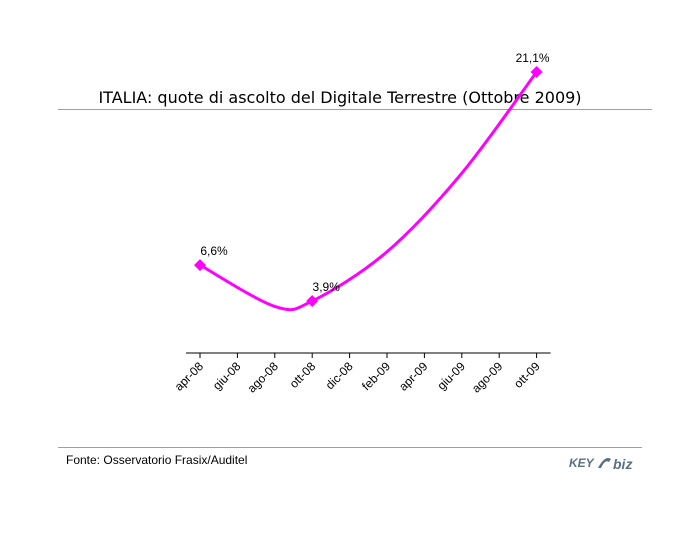  Describe the element at coordinates (622, 464) in the screenshot. I see `logo-text-biz: biz` at that location.